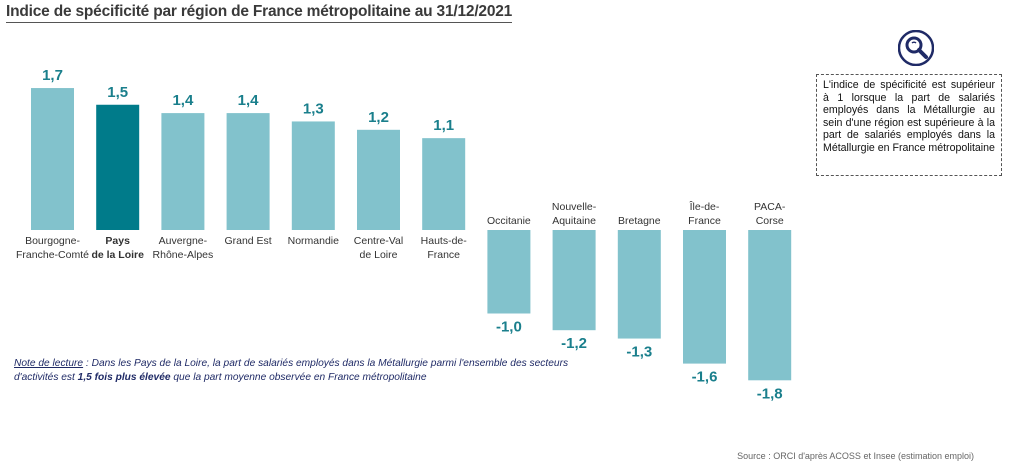 Image resolution: width=1024 pixels, height=470 pixels. Describe the element at coordinates (770, 207) in the screenshot. I see `category-label-11-0: PACA-` at that location.